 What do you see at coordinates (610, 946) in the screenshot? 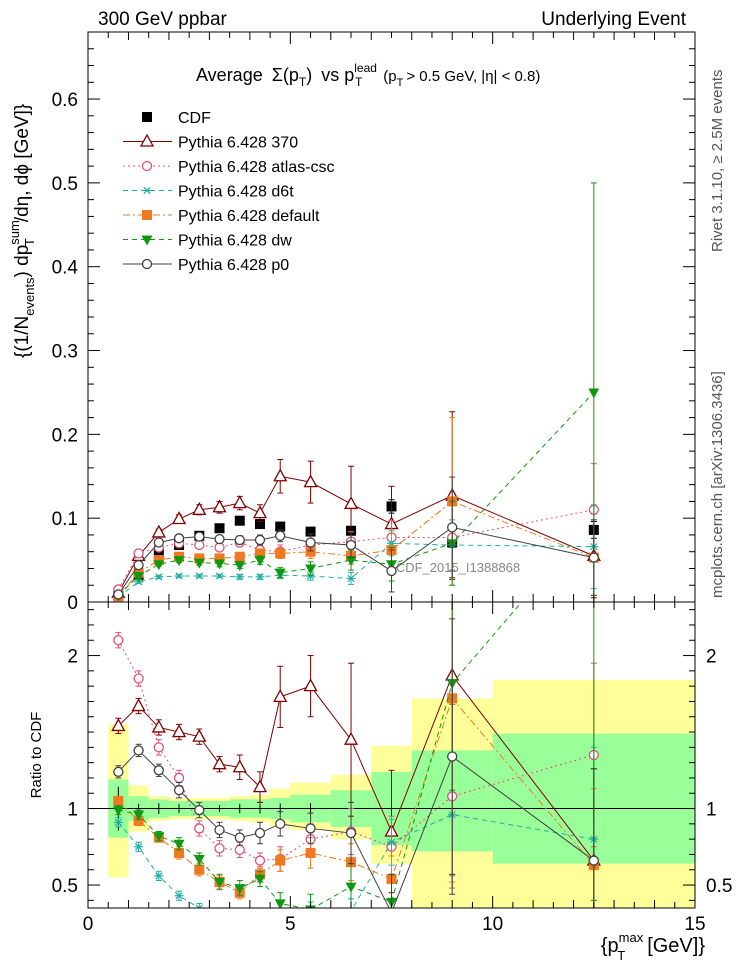
I see `xlabel-open: {p` at bounding box center [610, 946].